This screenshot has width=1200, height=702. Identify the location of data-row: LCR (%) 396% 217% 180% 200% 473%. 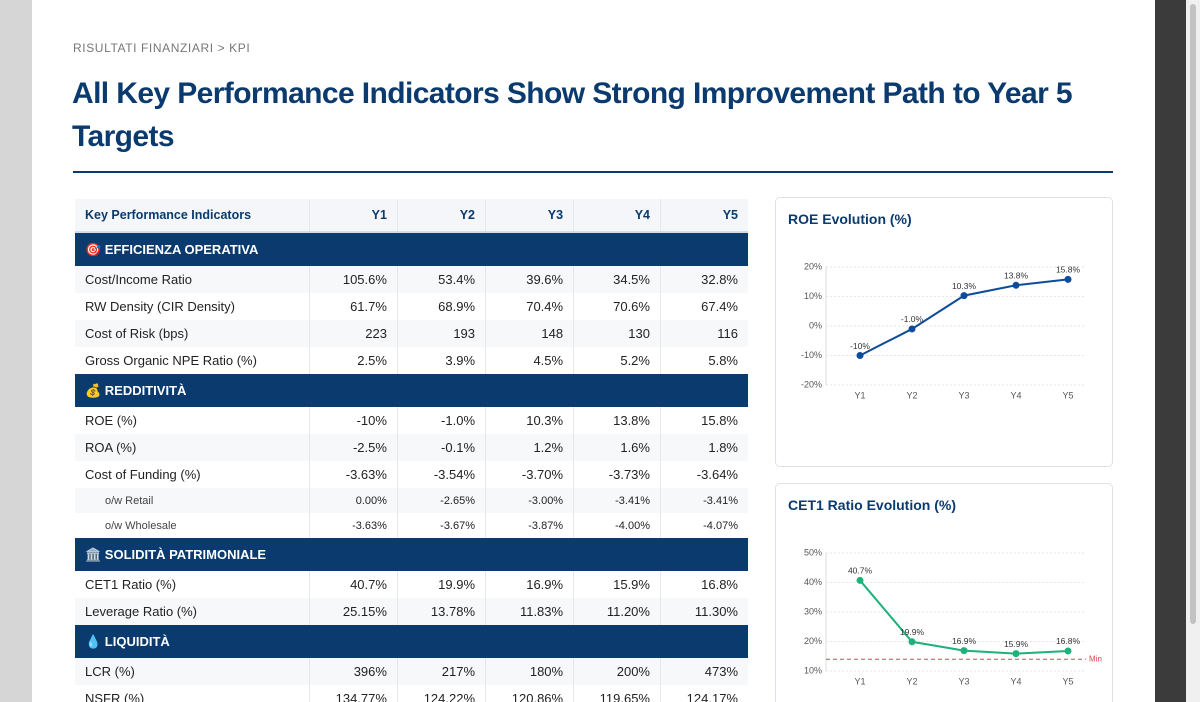
(411, 671).